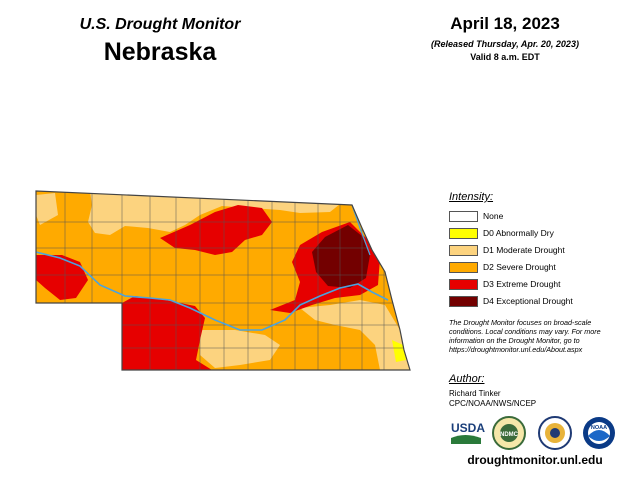 This screenshot has height=482, width=624. I want to click on d3-region-panhandle, so click(62, 277).